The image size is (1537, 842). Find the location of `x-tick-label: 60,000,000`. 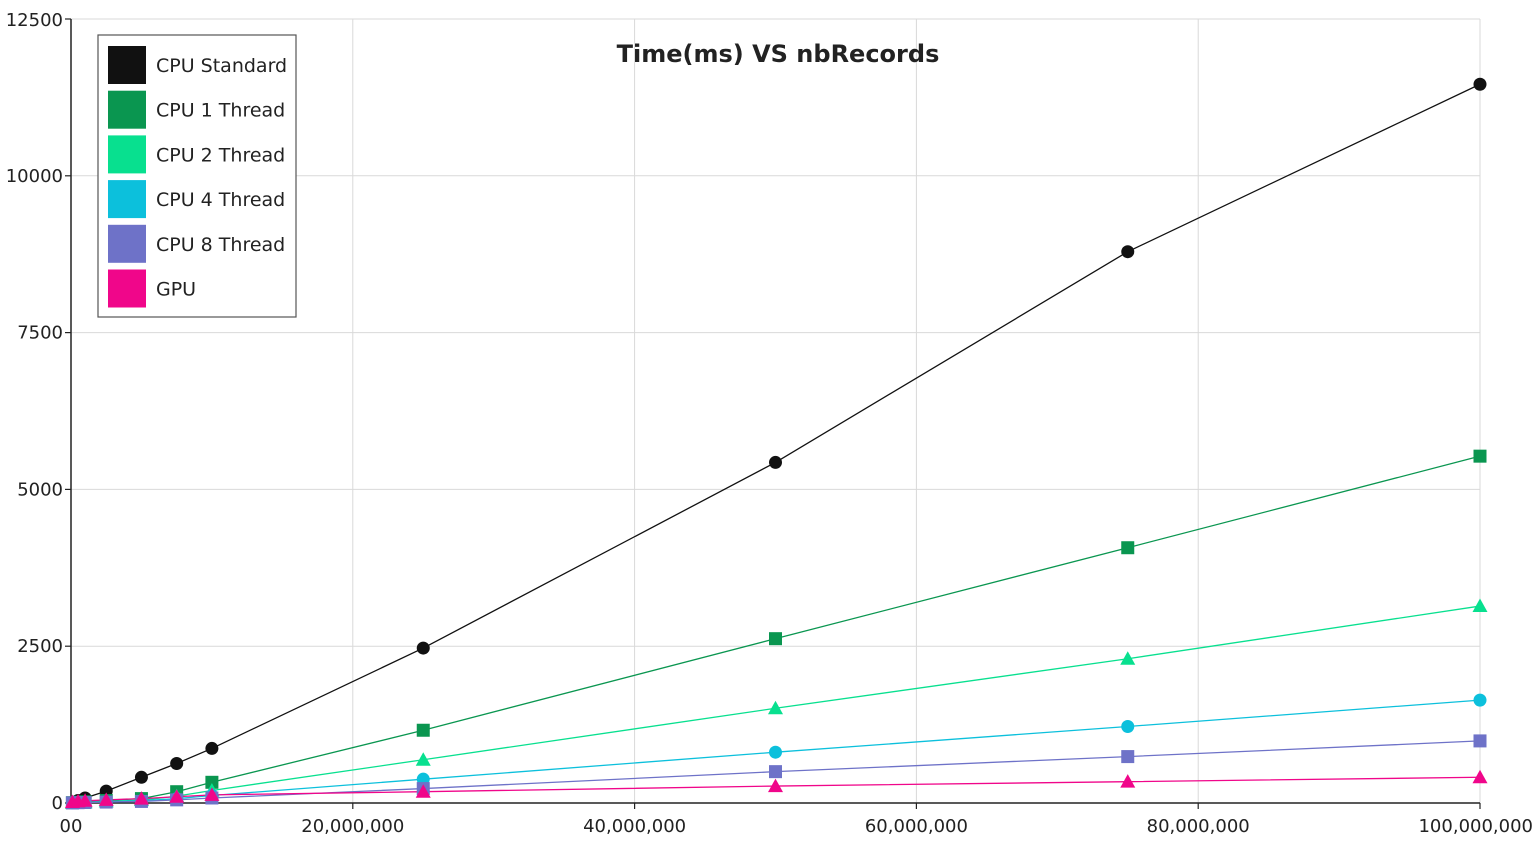

x-tick-label: 60,000,000 is located at coordinates (916, 826).